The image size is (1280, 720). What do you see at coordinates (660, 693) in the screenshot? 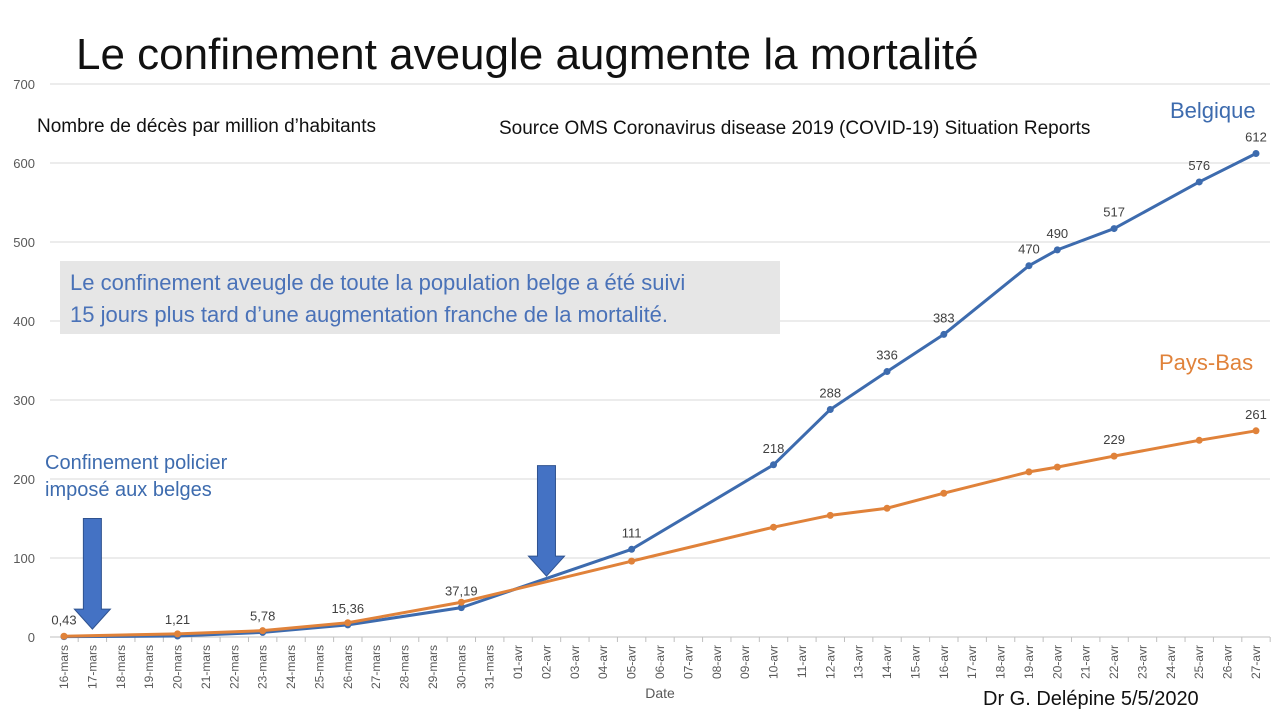
I see `x-axis-title: Date` at bounding box center [660, 693].